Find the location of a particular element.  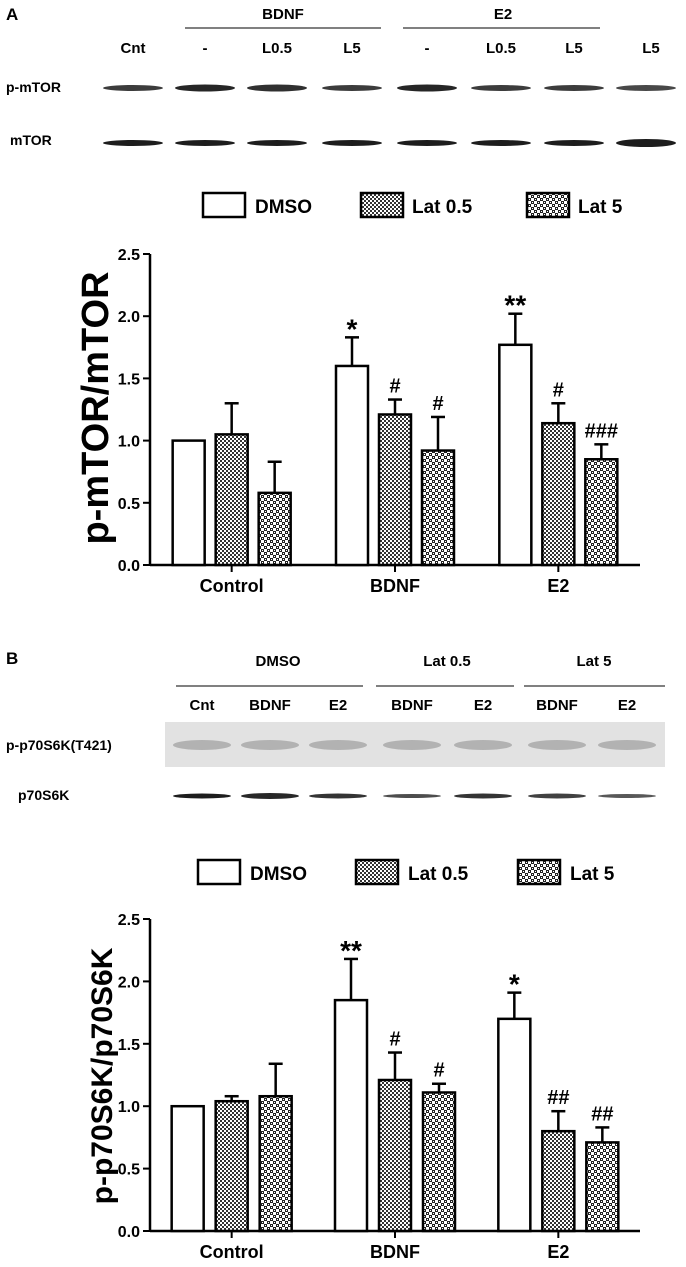

panel-a-group-header-e2: E2 is located at coordinates (503, 14).